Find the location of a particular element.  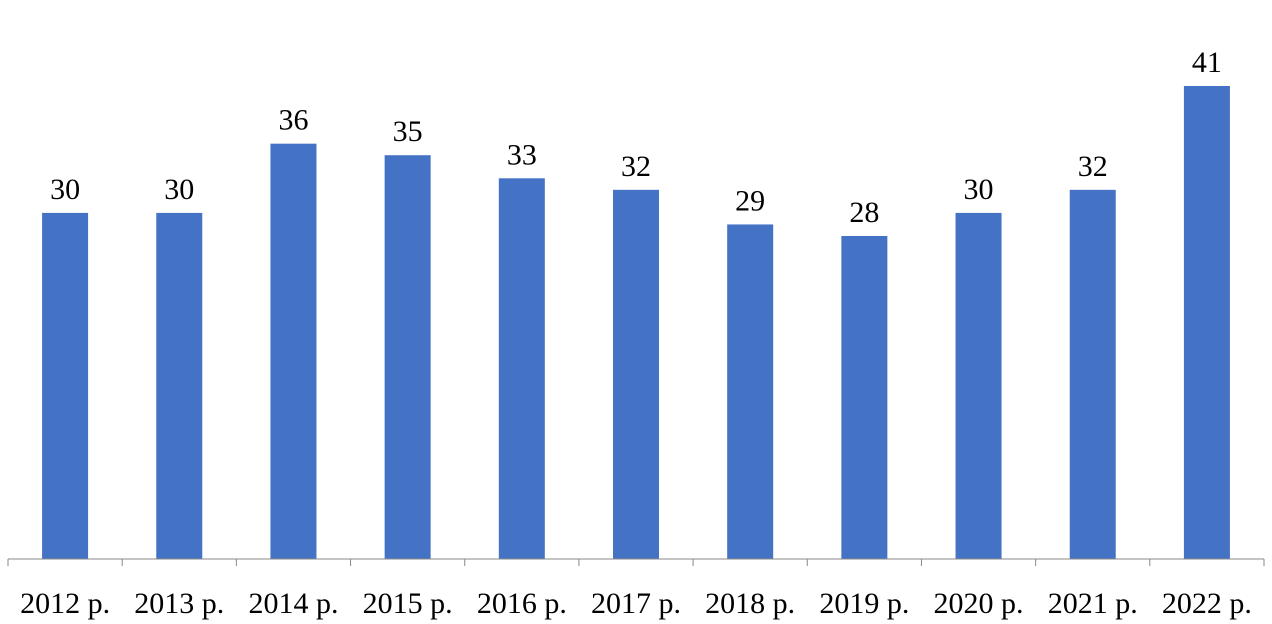

x-tick-label-5: 2017 р. is located at coordinates (636, 603).